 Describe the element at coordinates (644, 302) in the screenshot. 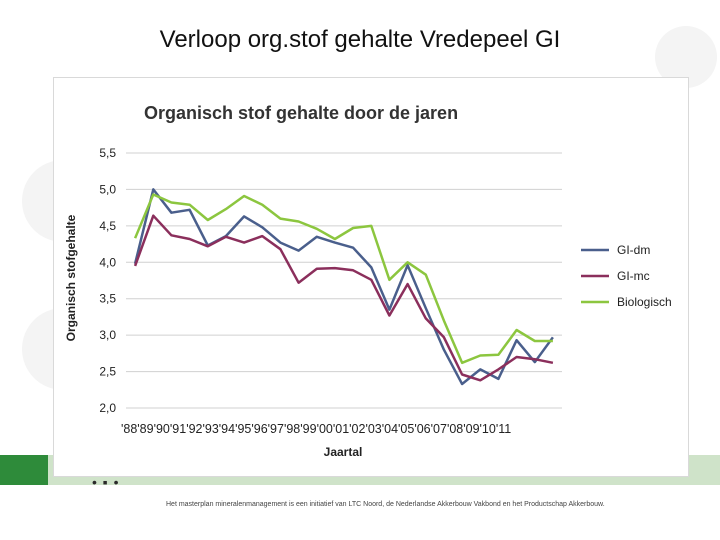

I see `legend-label: Biologisch` at that location.